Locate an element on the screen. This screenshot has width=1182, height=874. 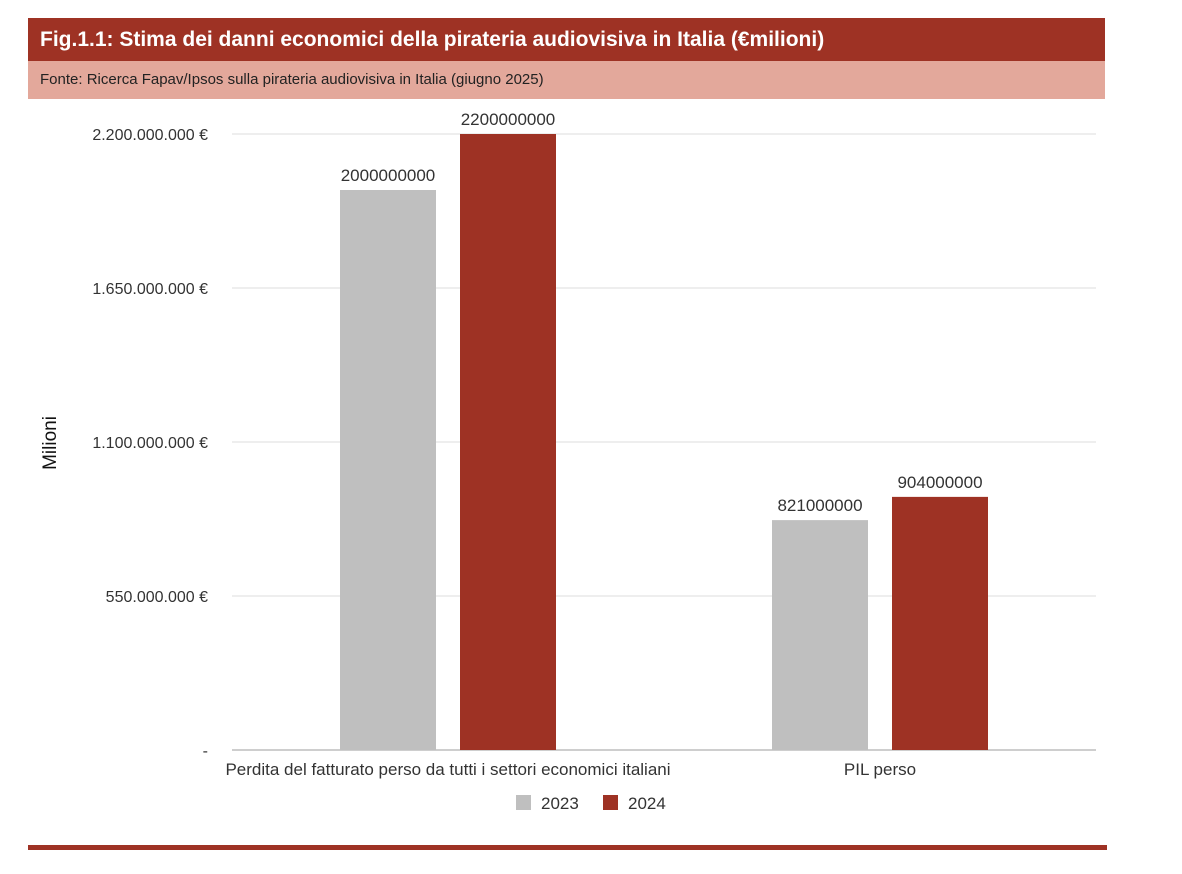
y-tick-label: 1.650.000.000 € is located at coordinates (150, 289).